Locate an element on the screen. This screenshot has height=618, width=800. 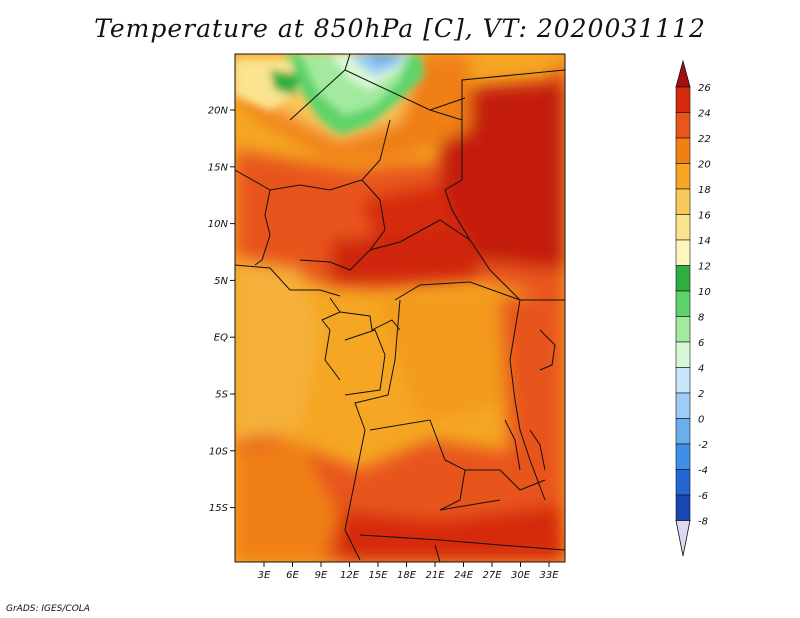
longitude-label: 30E is located at coordinates (521, 575).